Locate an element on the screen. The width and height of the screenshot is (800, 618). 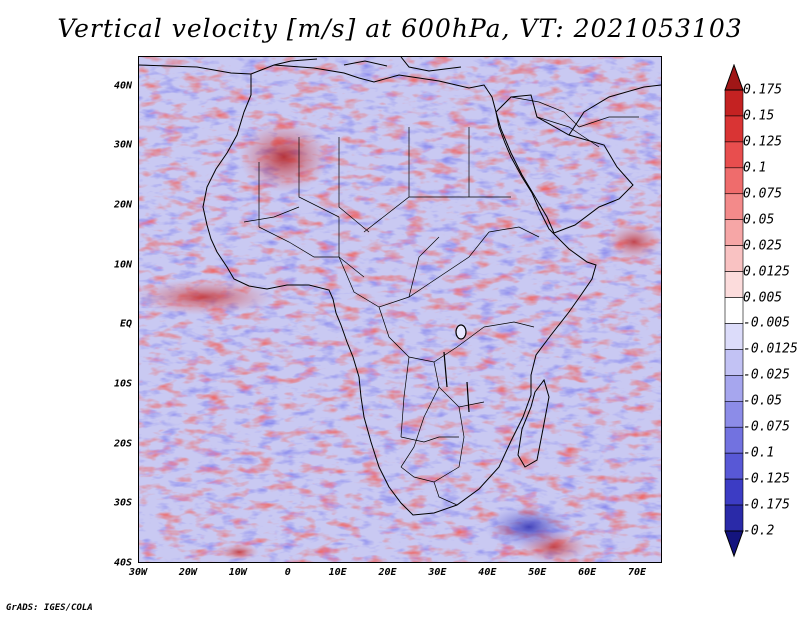
colorbar-label: 0.075 is located at coordinates (763, 194).